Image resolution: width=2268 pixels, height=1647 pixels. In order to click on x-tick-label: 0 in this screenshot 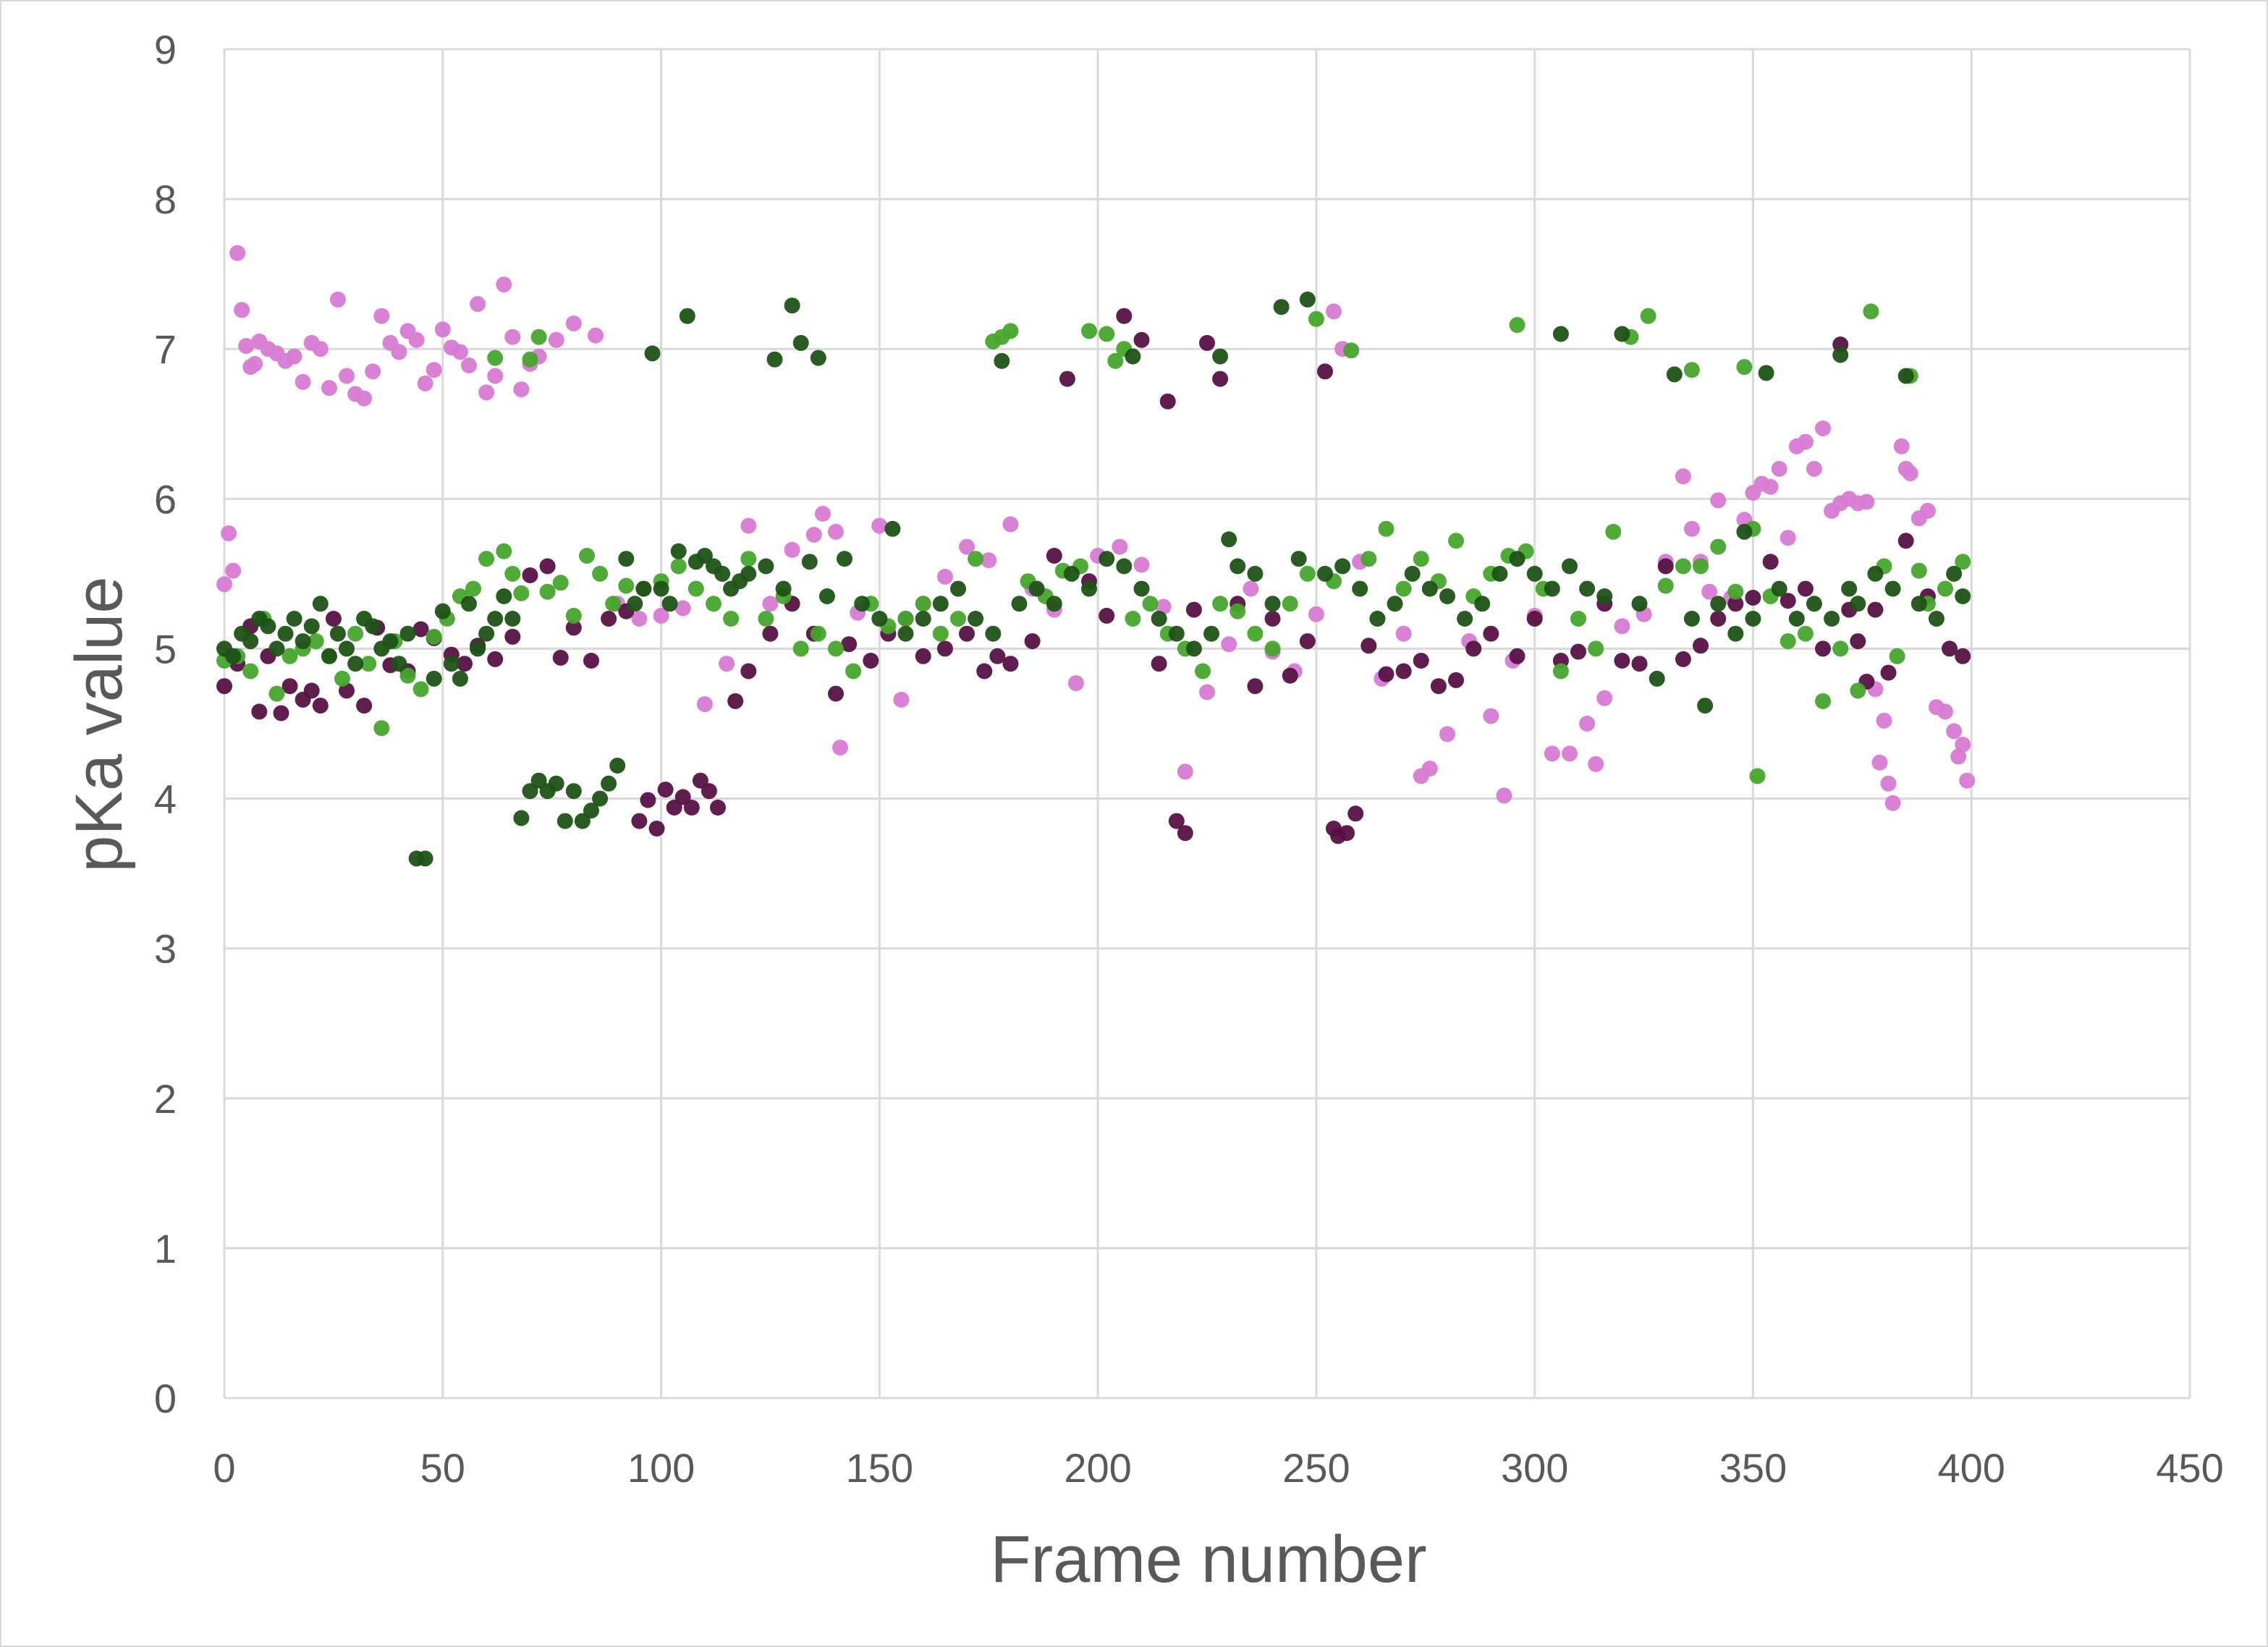, I will do `click(224, 1468)`.